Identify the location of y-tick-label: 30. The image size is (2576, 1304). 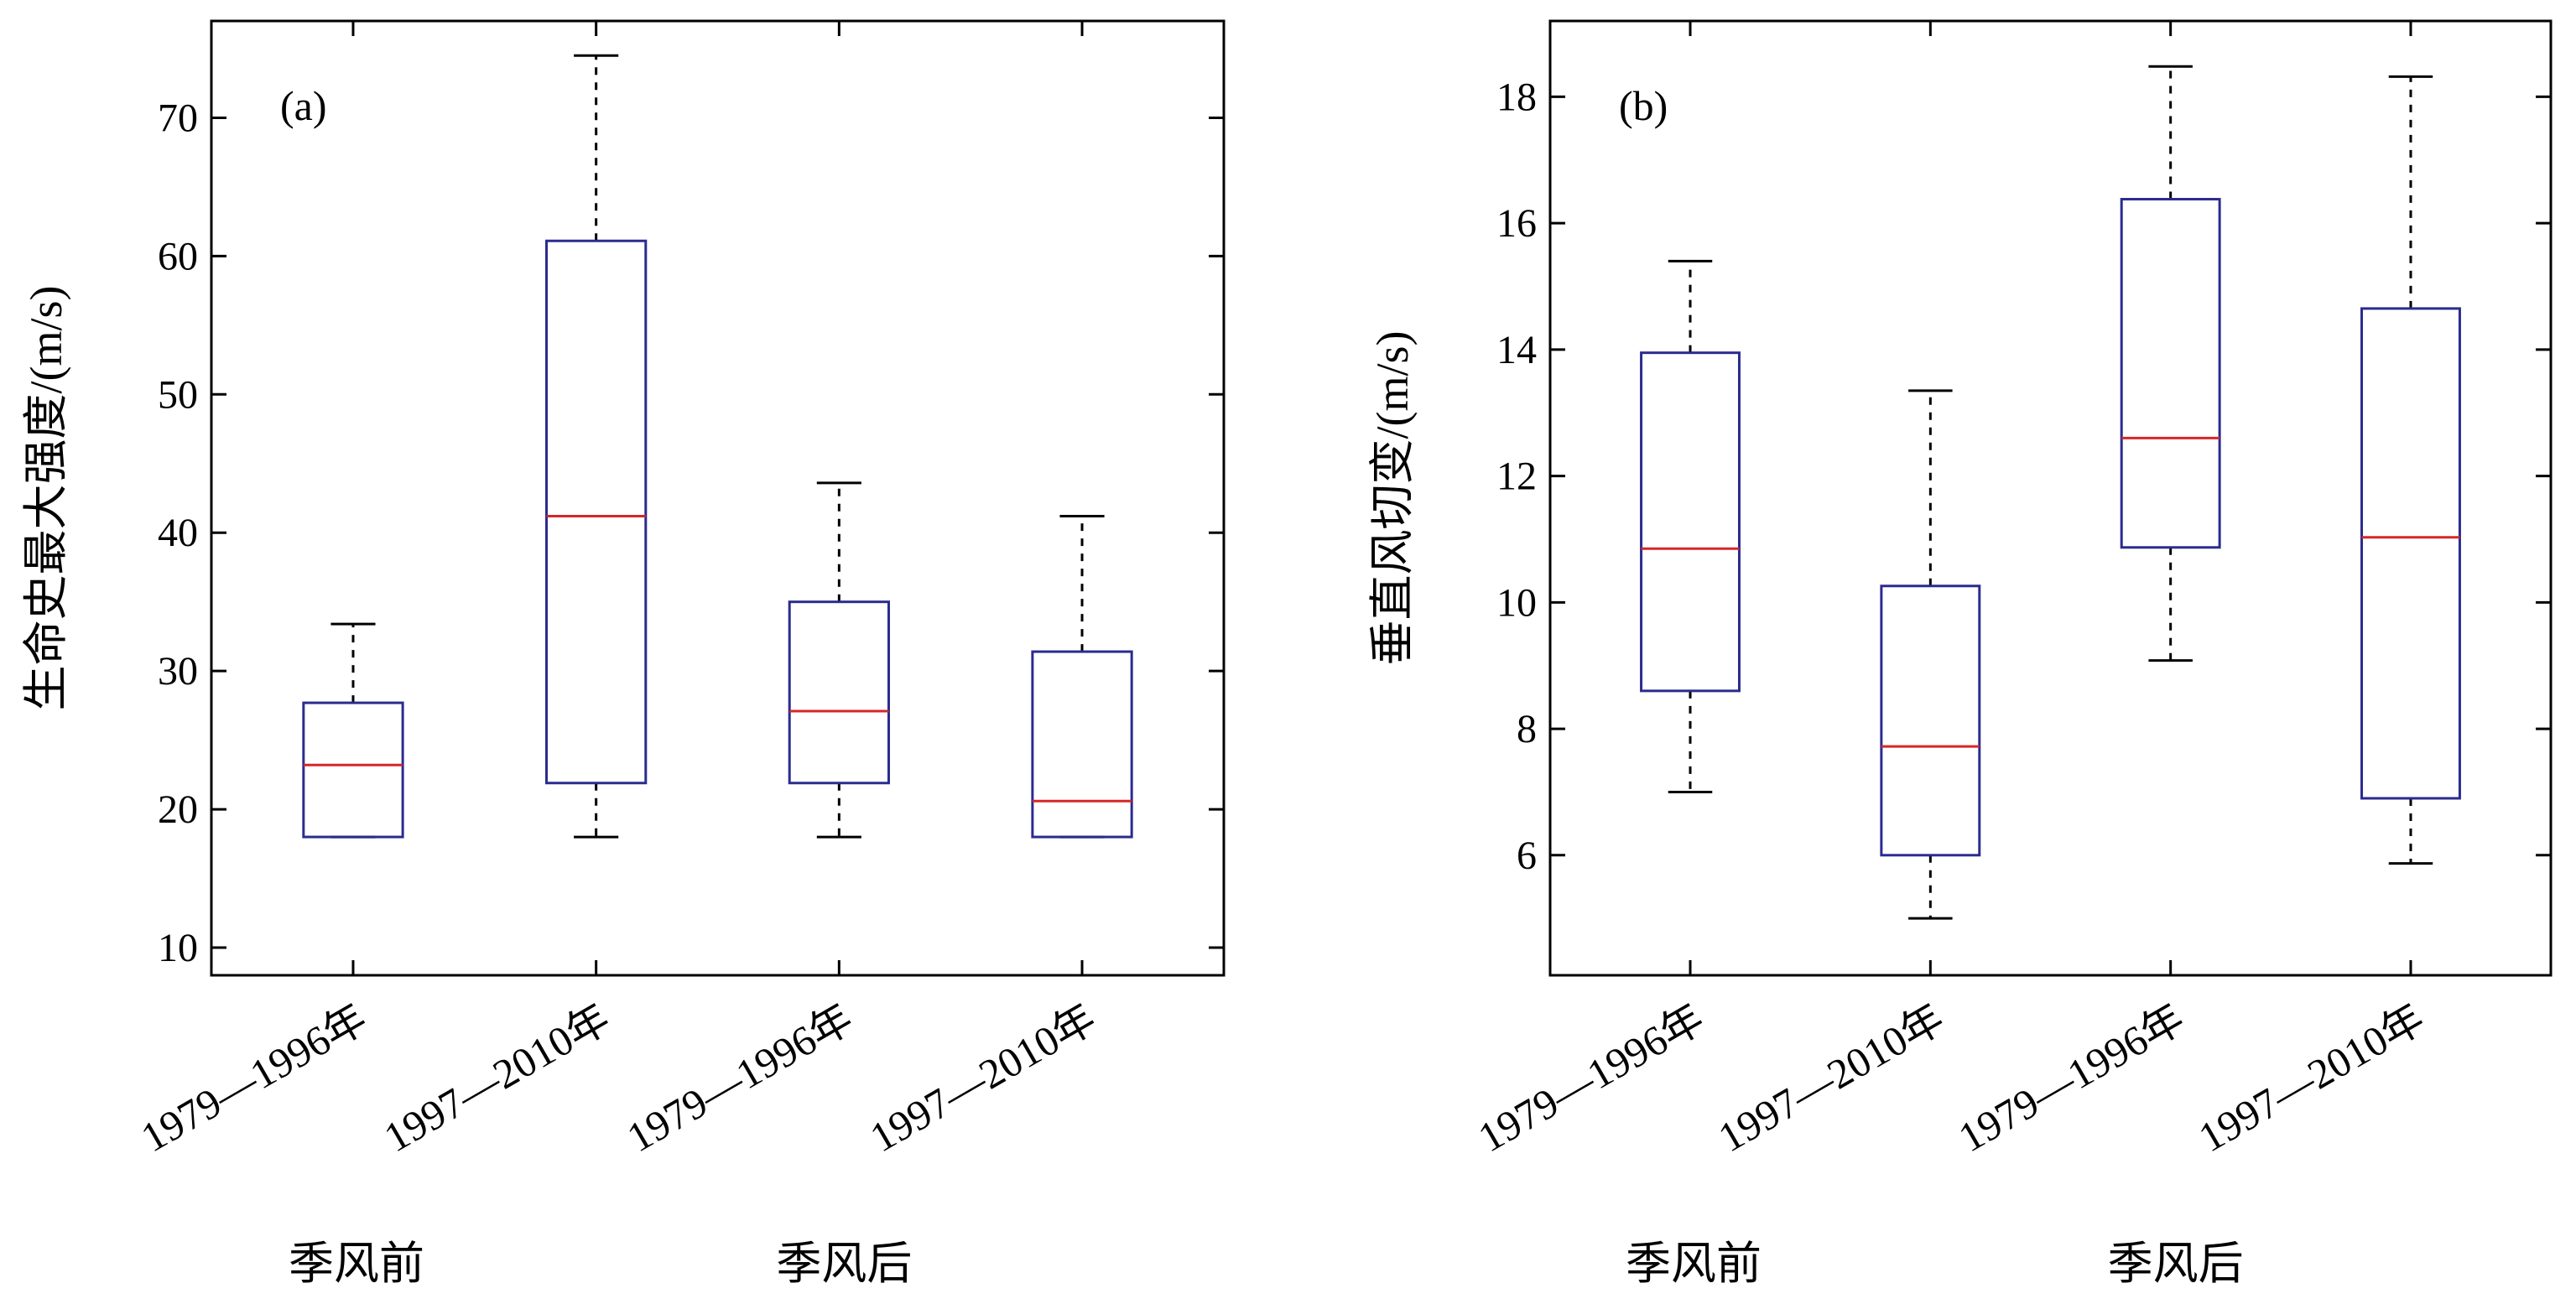
(178, 671).